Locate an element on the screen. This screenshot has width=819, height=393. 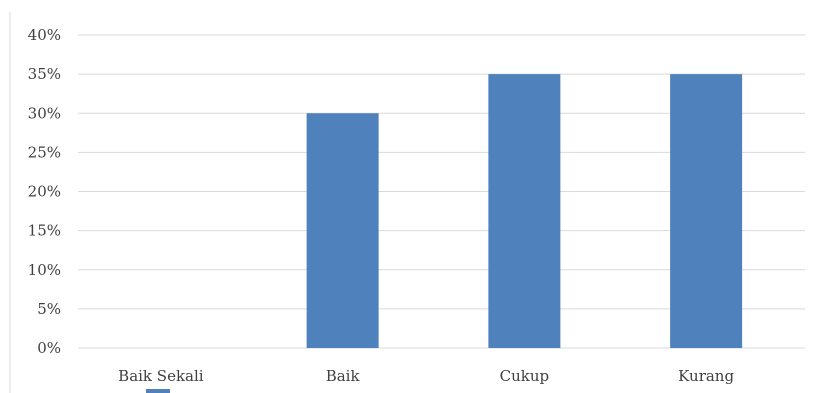
y-tick-label: 5% is located at coordinates (49, 309).